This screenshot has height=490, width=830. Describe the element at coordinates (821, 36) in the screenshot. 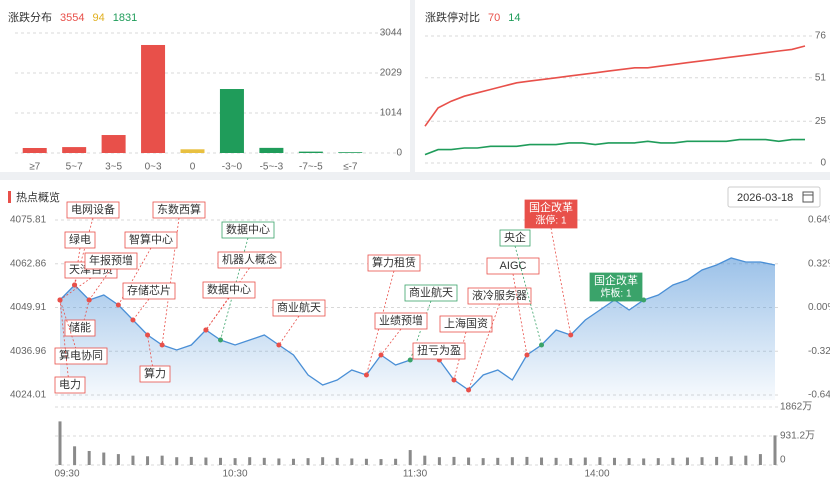

I see `y-tick-label: 76` at that location.